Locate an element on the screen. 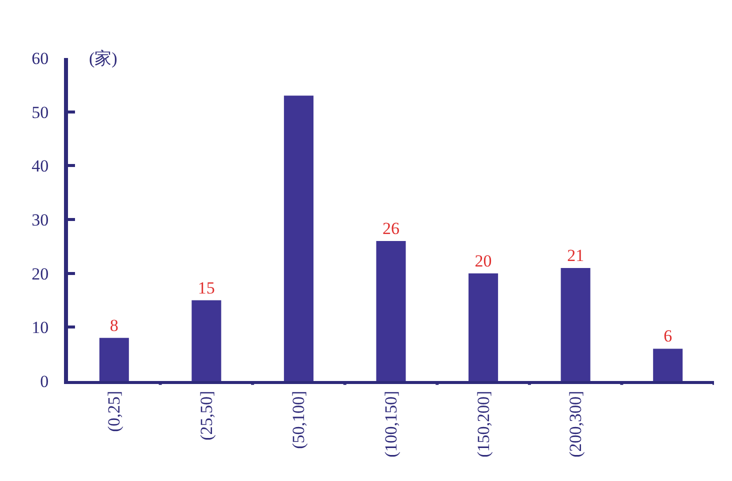  x-tick-label: (50,100] is located at coordinates (298, 419).